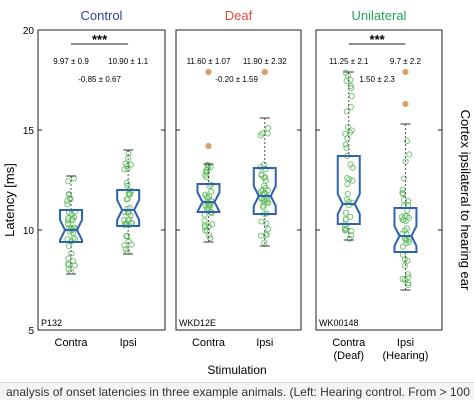 This screenshot has width=474, height=400. What do you see at coordinates (9, 200) in the screenshot?
I see `y-axis-label: Latency [ms]` at bounding box center [9, 200].